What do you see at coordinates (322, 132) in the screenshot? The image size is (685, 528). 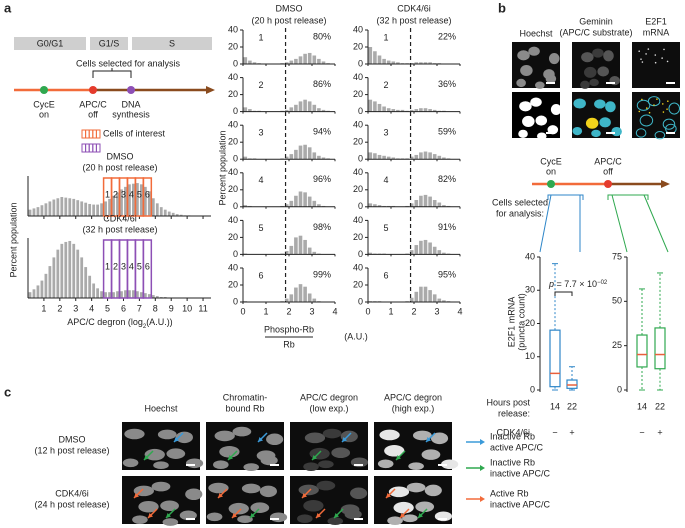 I see `percent-label: 94%` at bounding box center [322, 132].